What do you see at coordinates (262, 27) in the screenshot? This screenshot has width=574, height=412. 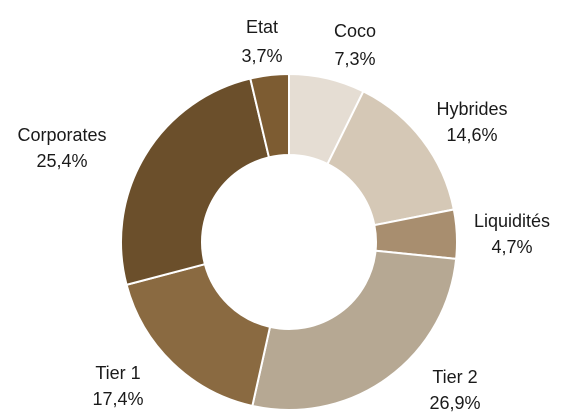 I see `slice-category-label: Etat` at bounding box center [262, 27].